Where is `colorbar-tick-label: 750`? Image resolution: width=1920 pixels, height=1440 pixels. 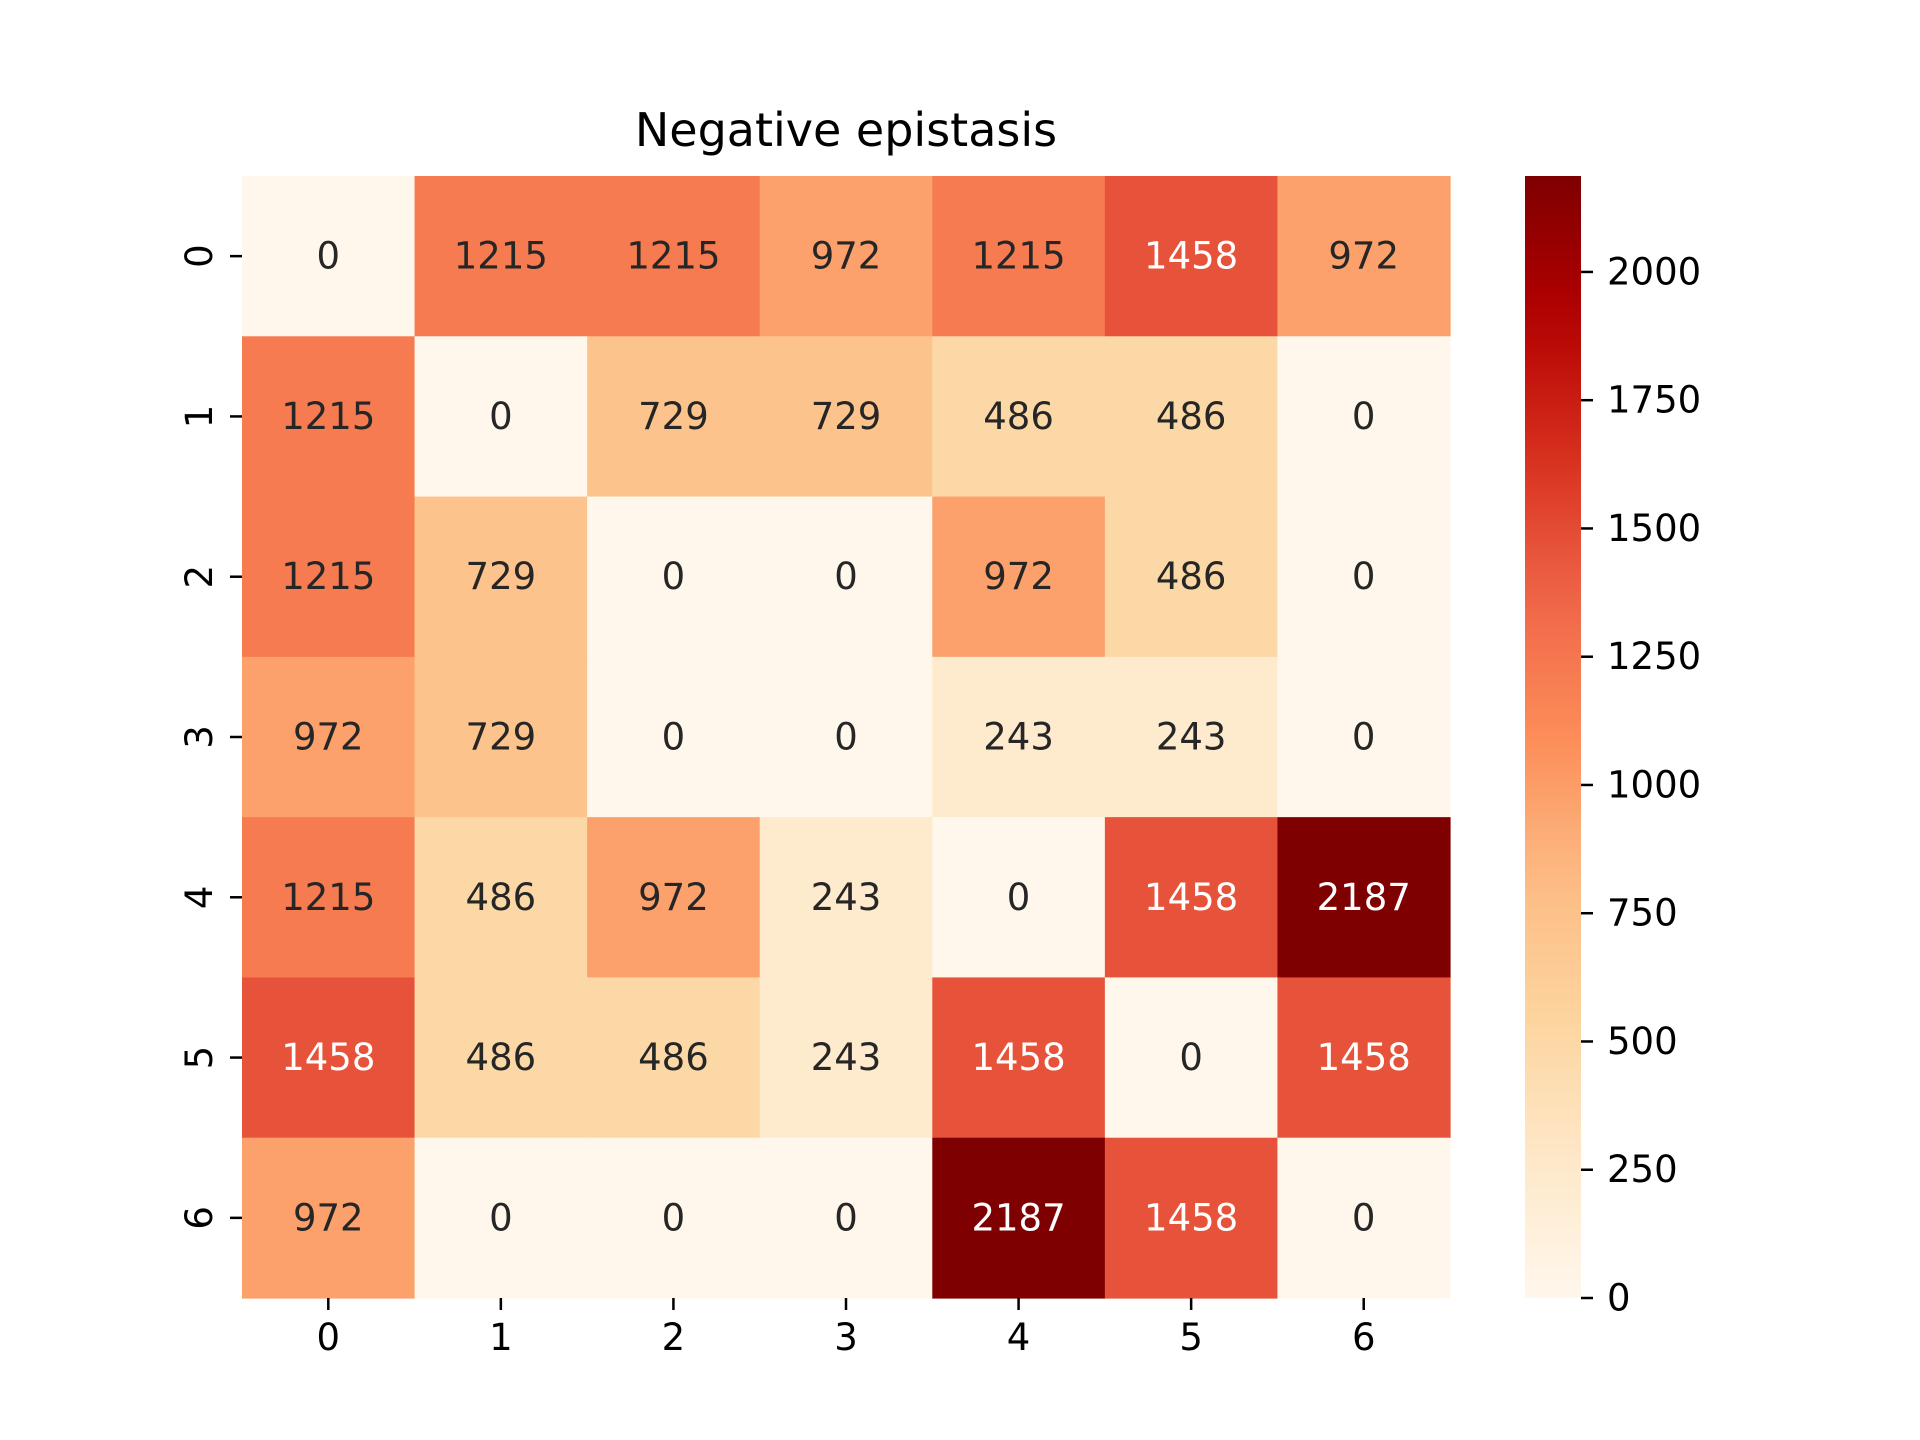
colorbar-tick-label: 750 is located at coordinates (1642, 913).